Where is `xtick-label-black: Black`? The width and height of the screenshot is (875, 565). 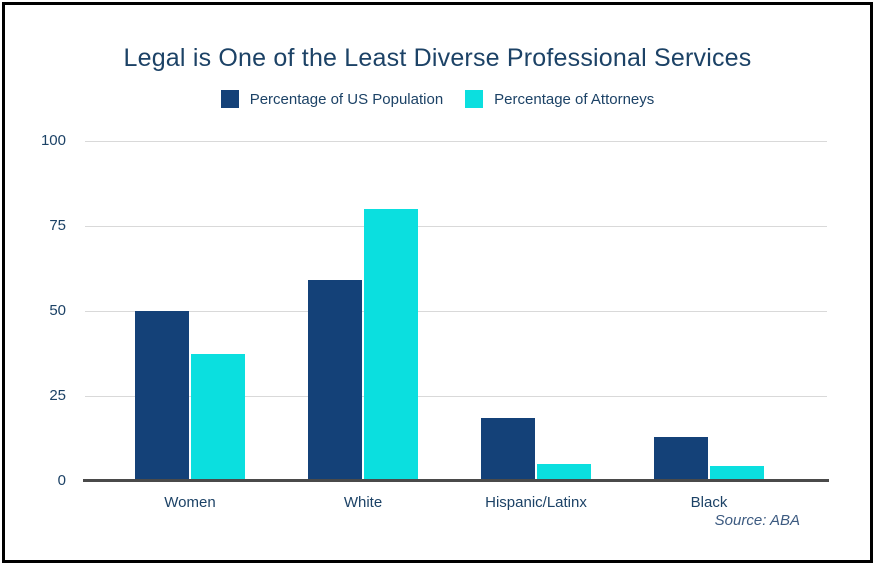
xtick-label-black: Black is located at coordinates (709, 502).